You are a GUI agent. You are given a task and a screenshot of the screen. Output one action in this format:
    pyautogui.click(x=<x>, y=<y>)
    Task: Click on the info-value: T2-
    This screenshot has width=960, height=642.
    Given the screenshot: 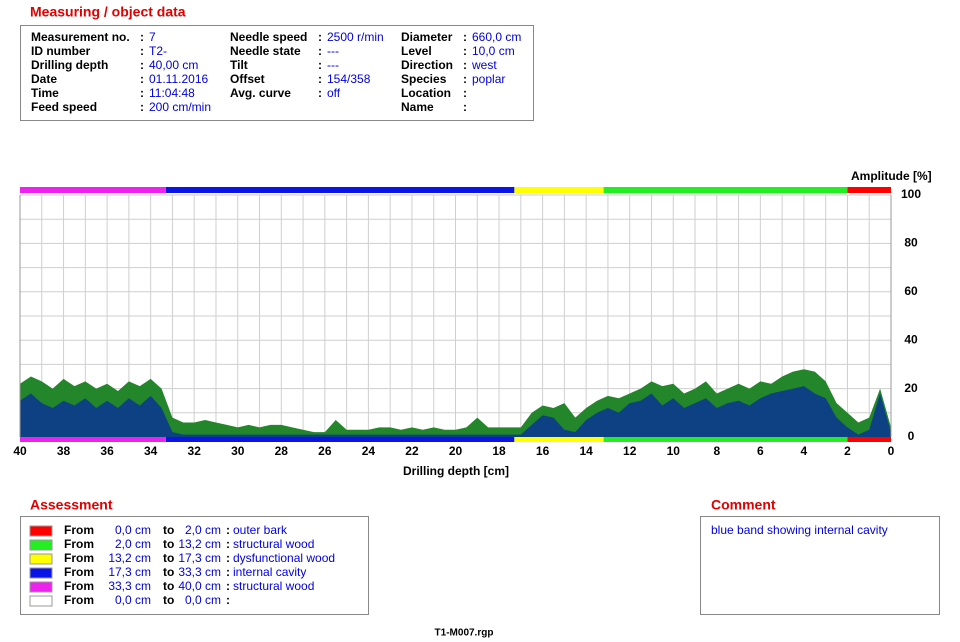 What is the action you would take?
    pyautogui.click(x=158, y=51)
    